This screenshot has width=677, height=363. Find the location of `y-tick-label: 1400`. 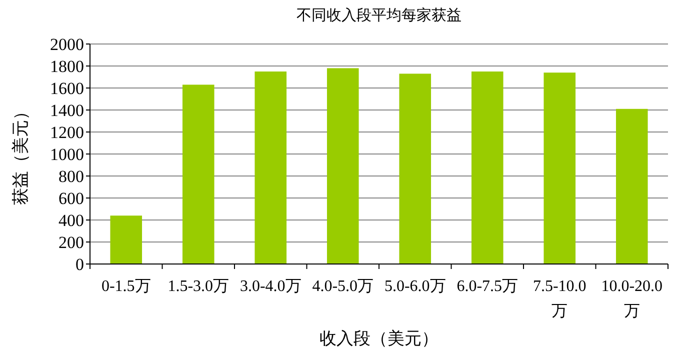

y-tick-label: 1400 is located at coordinates (67, 110).